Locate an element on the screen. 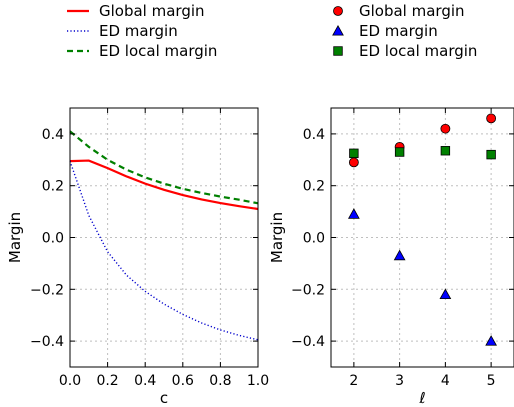 The width and height of the screenshot is (514, 407). x-tick-label: 5 is located at coordinates (491, 381).